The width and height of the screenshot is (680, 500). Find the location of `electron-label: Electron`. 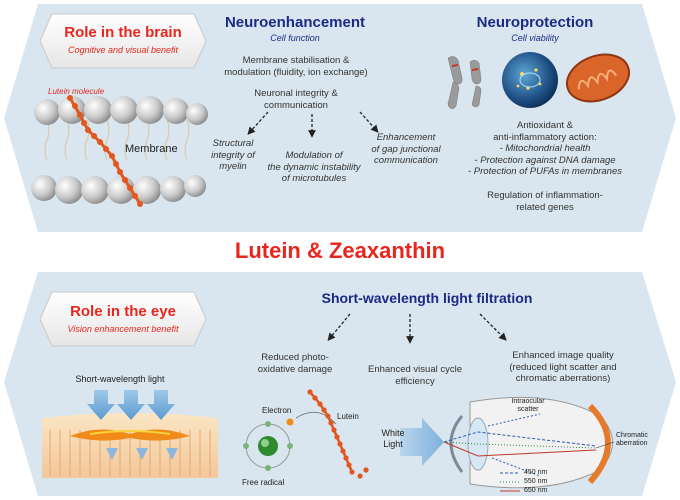

electron-label: Electron is located at coordinates (277, 410).